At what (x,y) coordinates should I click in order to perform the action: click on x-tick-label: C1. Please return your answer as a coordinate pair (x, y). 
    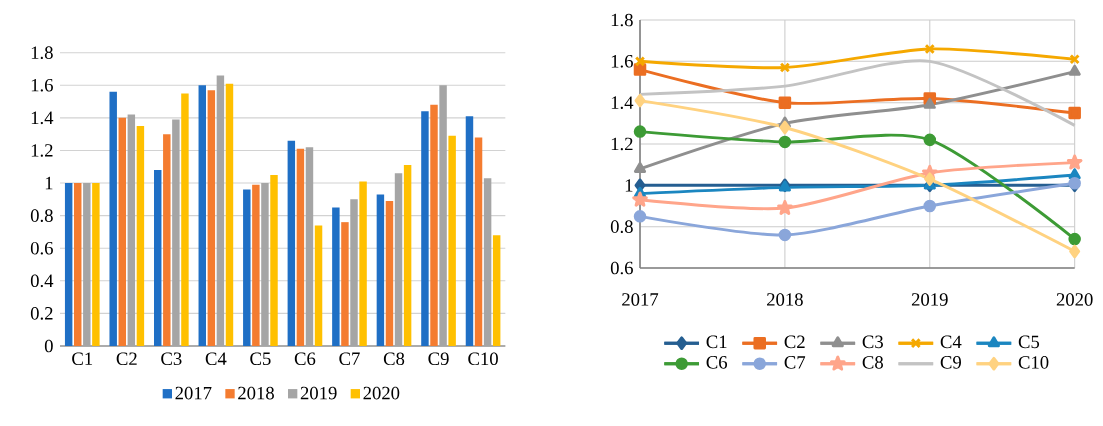
    Looking at the image, I should click on (82, 359).